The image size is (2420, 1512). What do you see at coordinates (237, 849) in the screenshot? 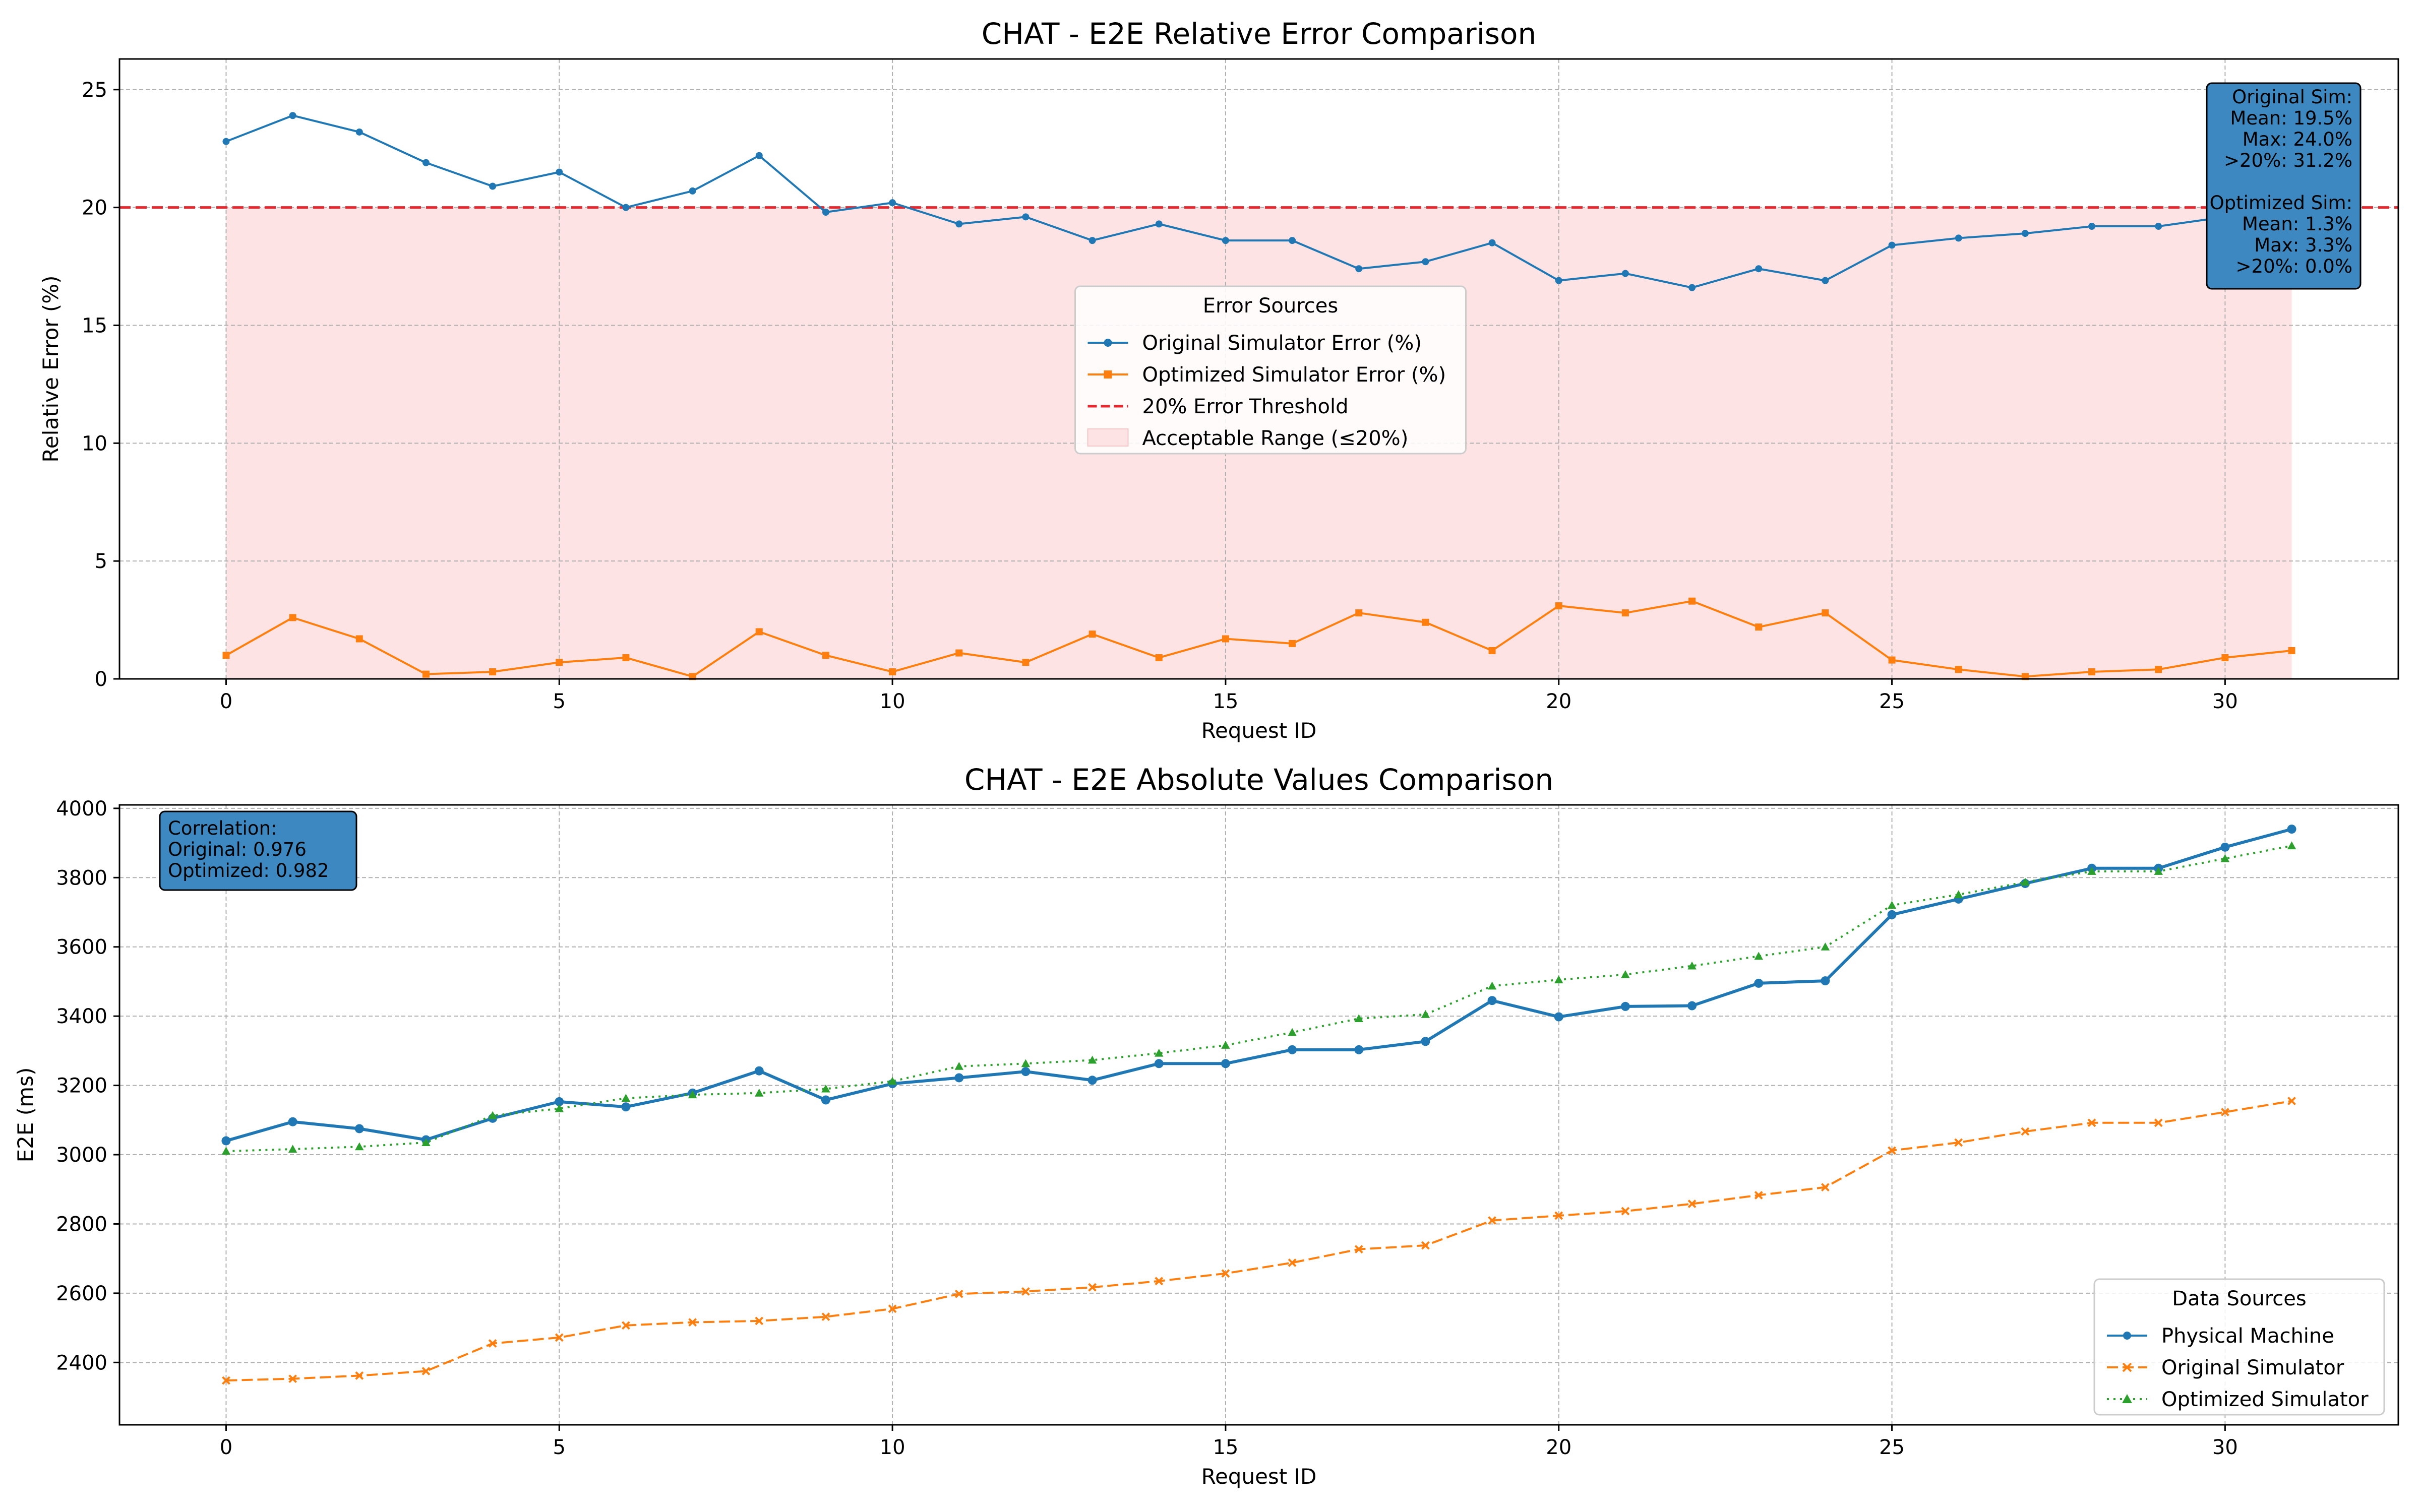
I see `stats-line: Original: 0.976` at bounding box center [237, 849].